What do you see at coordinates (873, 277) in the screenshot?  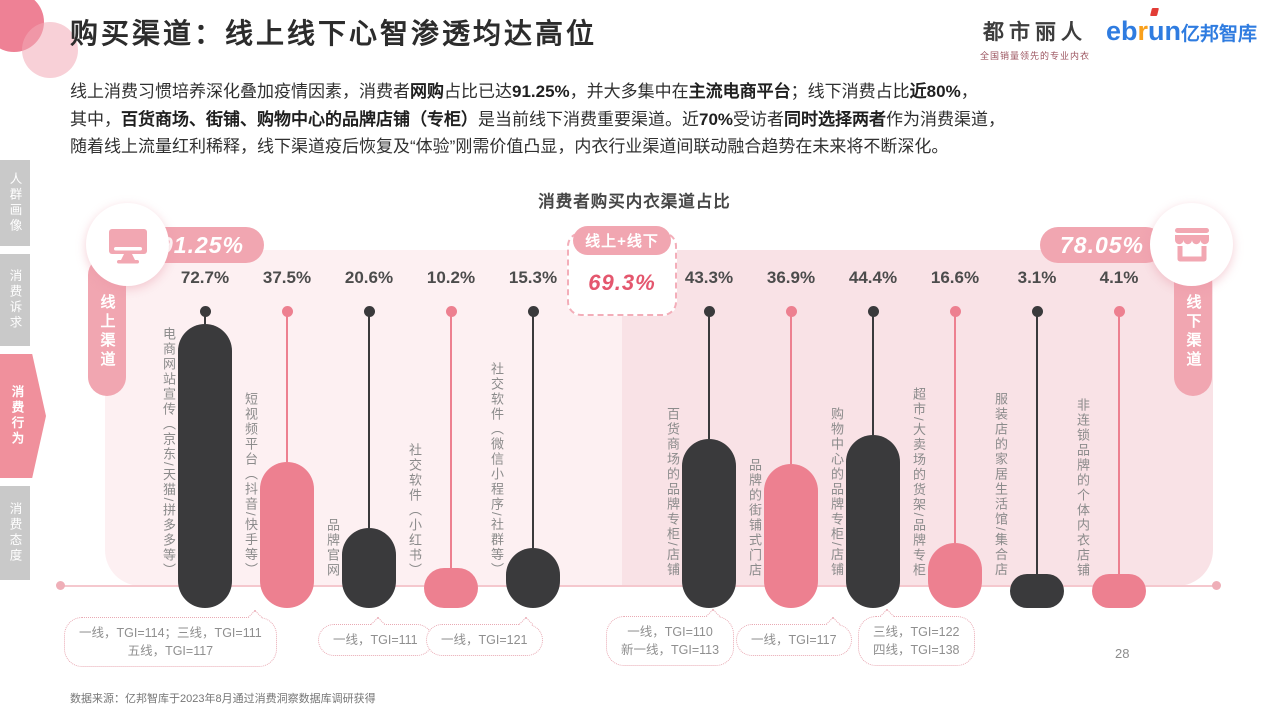 I see `bar-percent-label: 44.4%` at bounding box center [873, 277].